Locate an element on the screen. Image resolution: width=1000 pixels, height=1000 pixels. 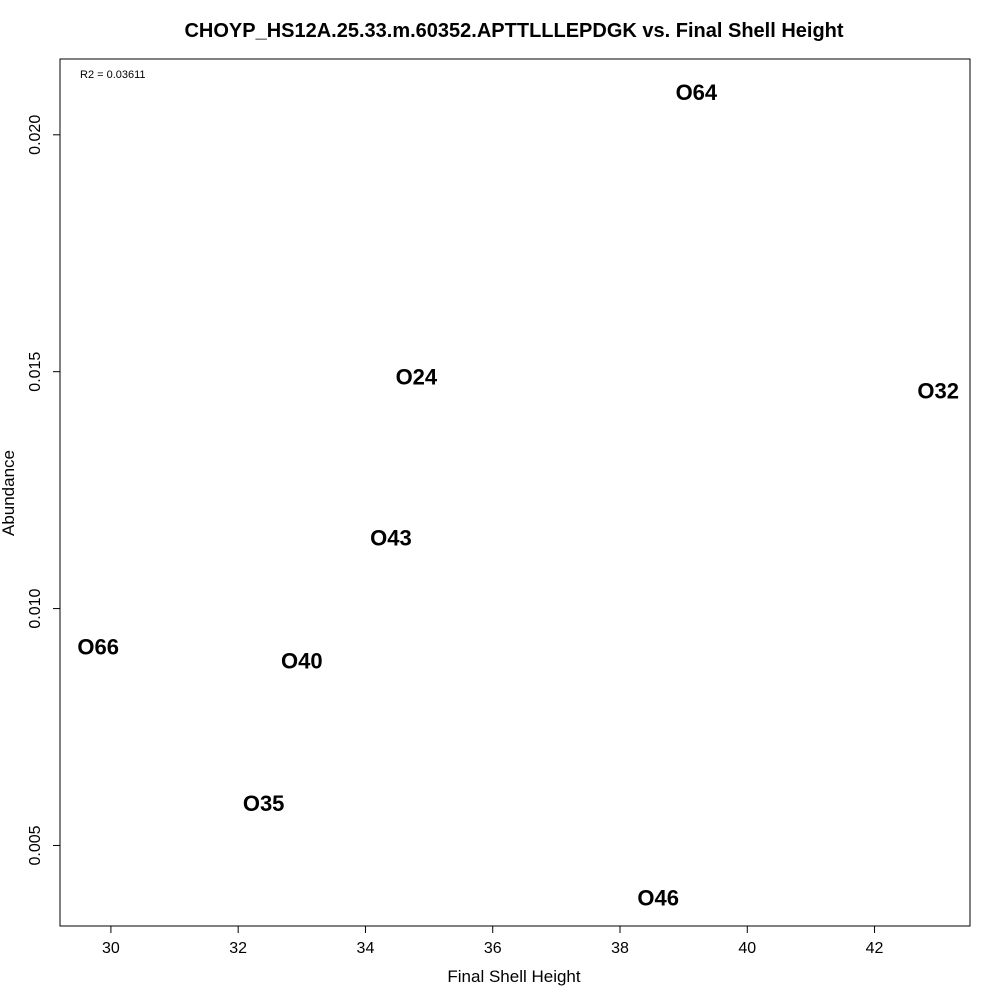
data-point-label: O24 is located at coordinates (417, 376).